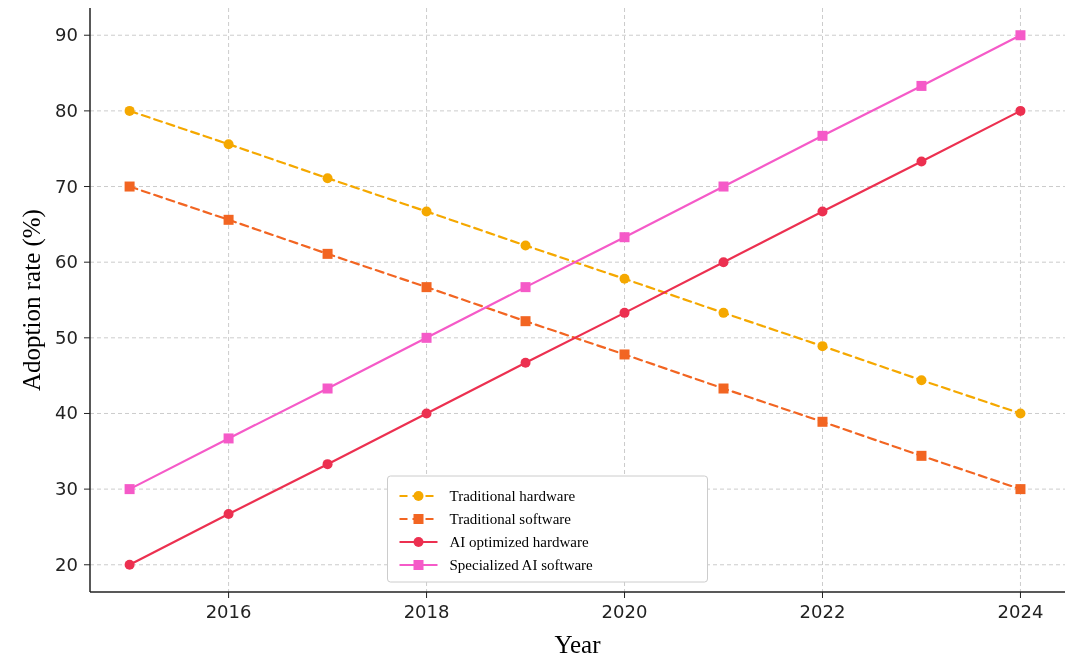  What do you see at coordinates (426, 611) in the screenshot?
I see `x-tick-label: 2018` at bounding box center [426, 611].